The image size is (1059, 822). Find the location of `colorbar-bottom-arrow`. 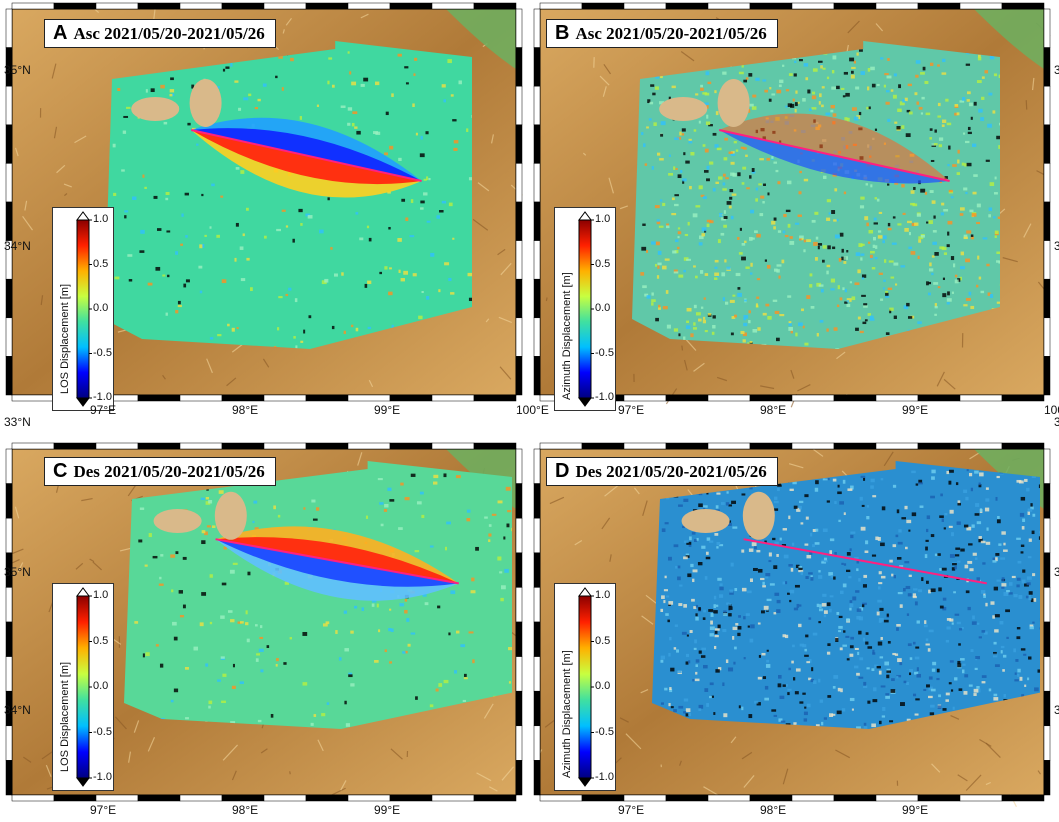

colorbar-bottom-arrow is located at coordinates (83, 782).